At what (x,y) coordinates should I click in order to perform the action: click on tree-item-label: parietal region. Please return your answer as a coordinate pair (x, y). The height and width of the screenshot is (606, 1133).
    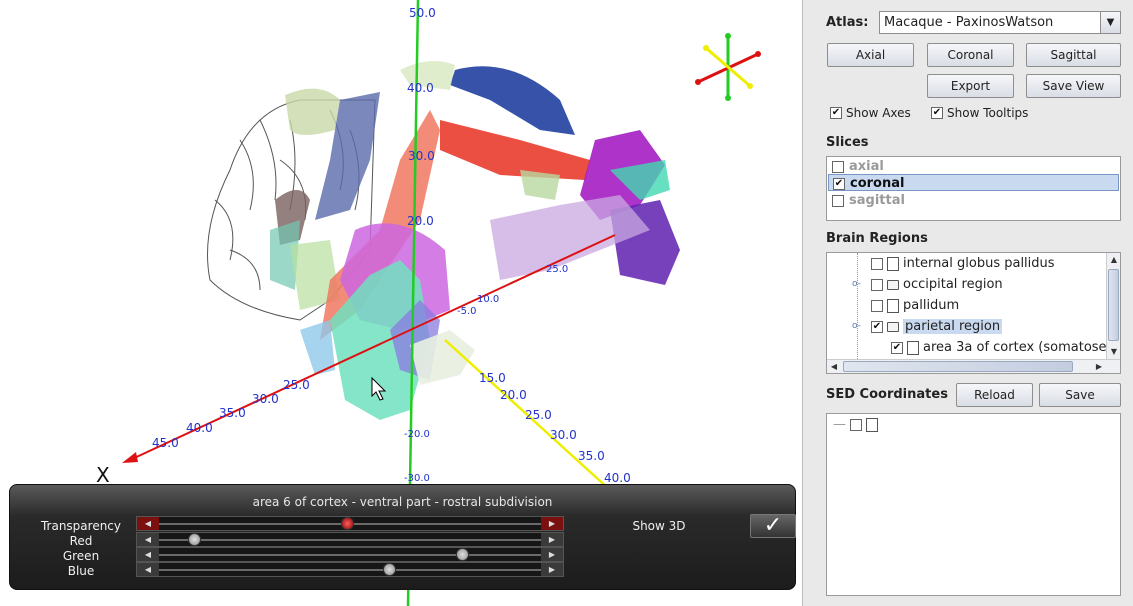
    Looking at the image, I should click on (953, 326).